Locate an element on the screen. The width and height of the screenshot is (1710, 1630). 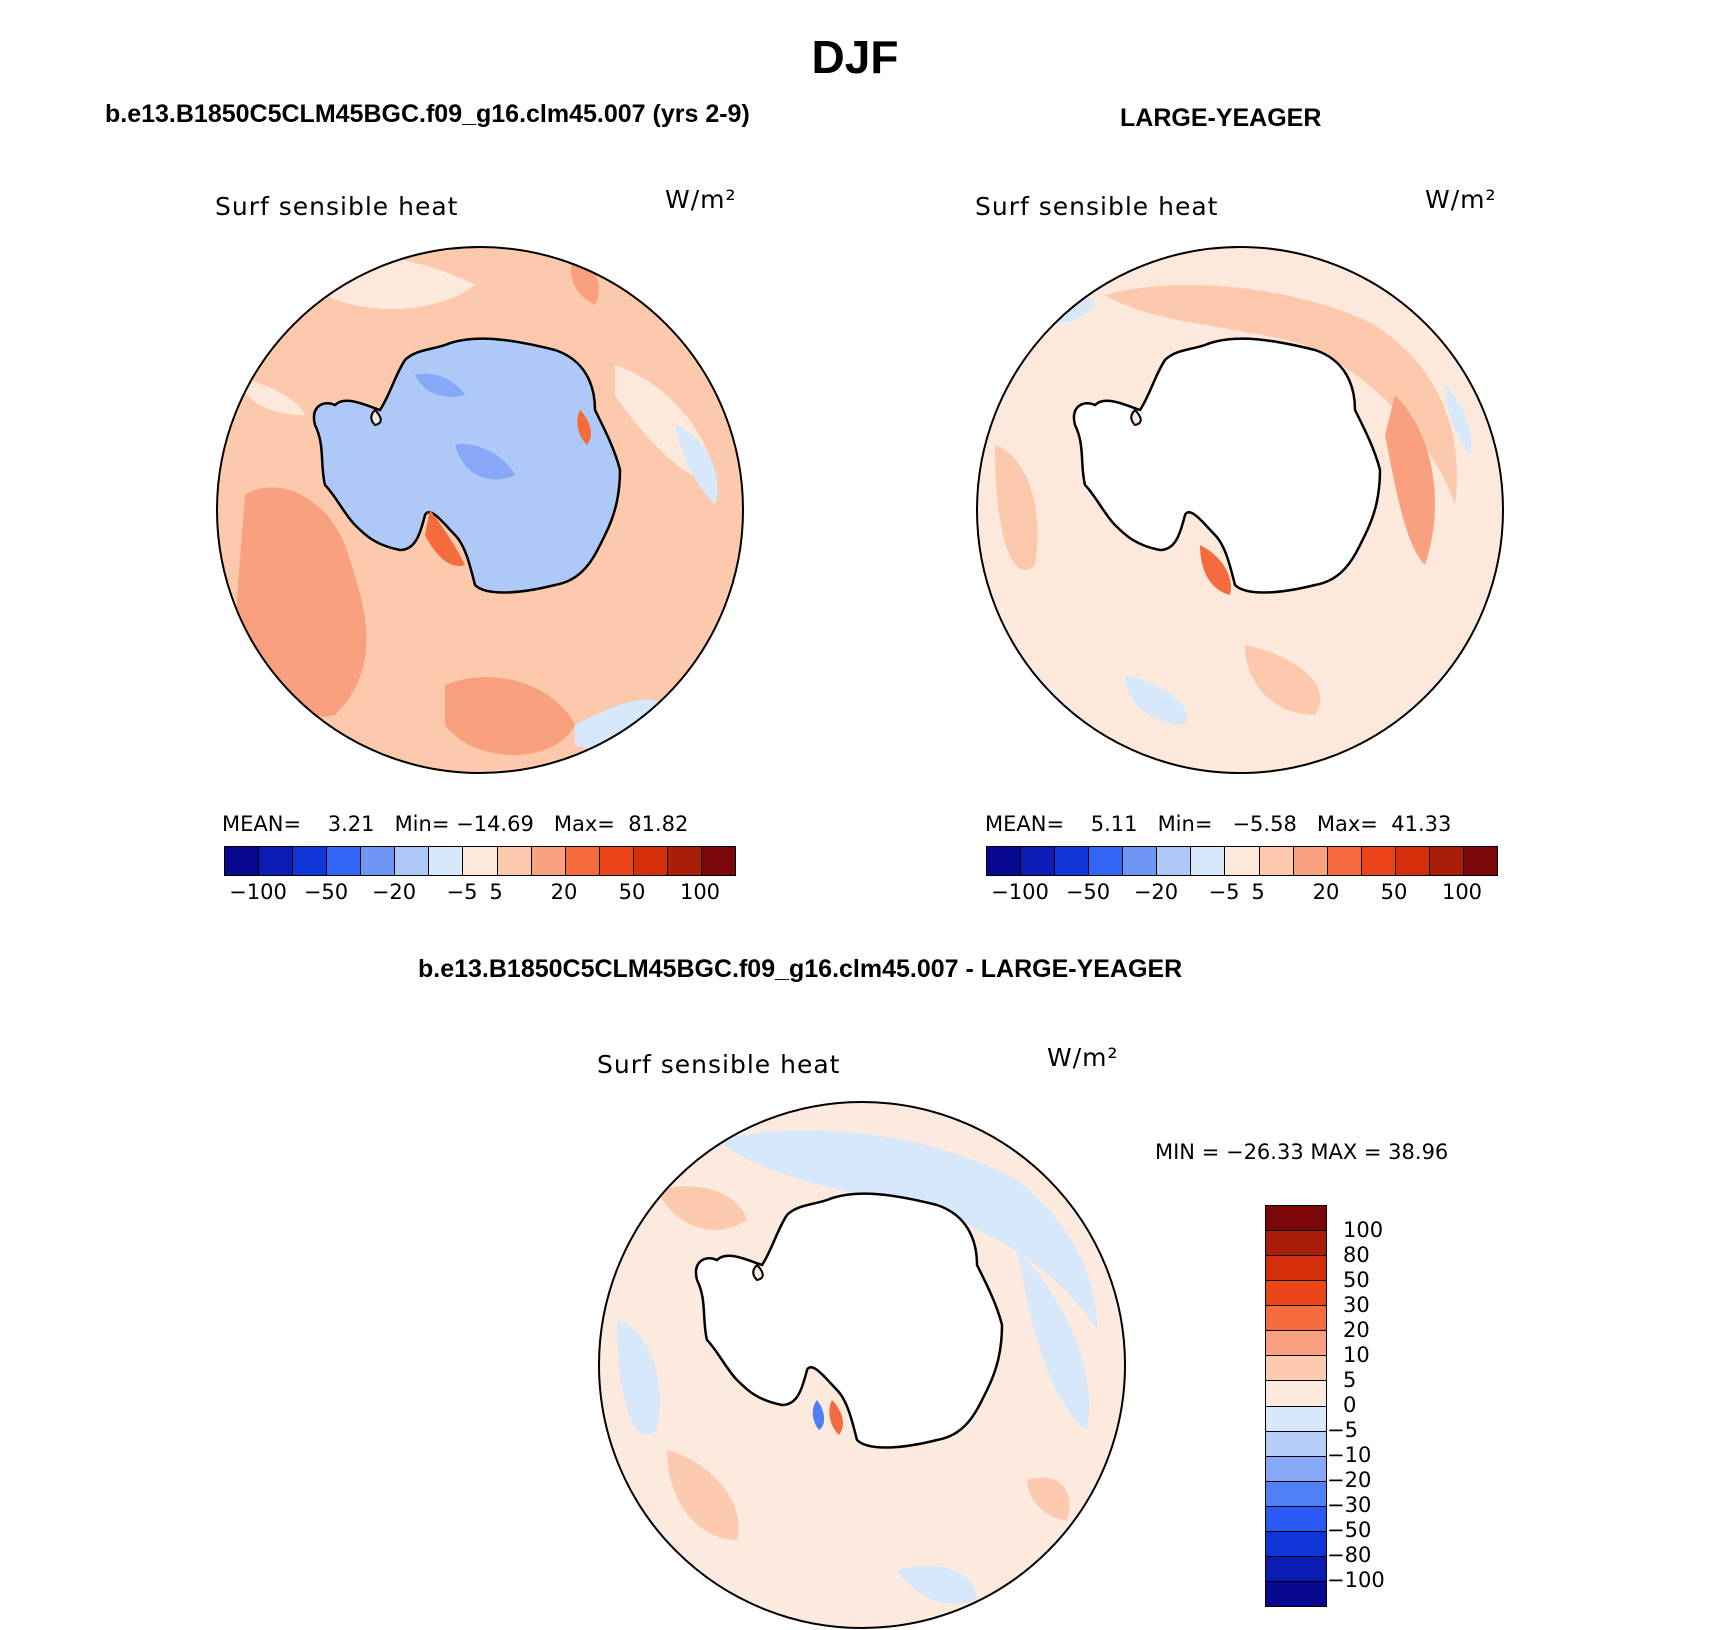
panel3-colorbar-tick-label: −30 is located at coordinates (1349, 1505).